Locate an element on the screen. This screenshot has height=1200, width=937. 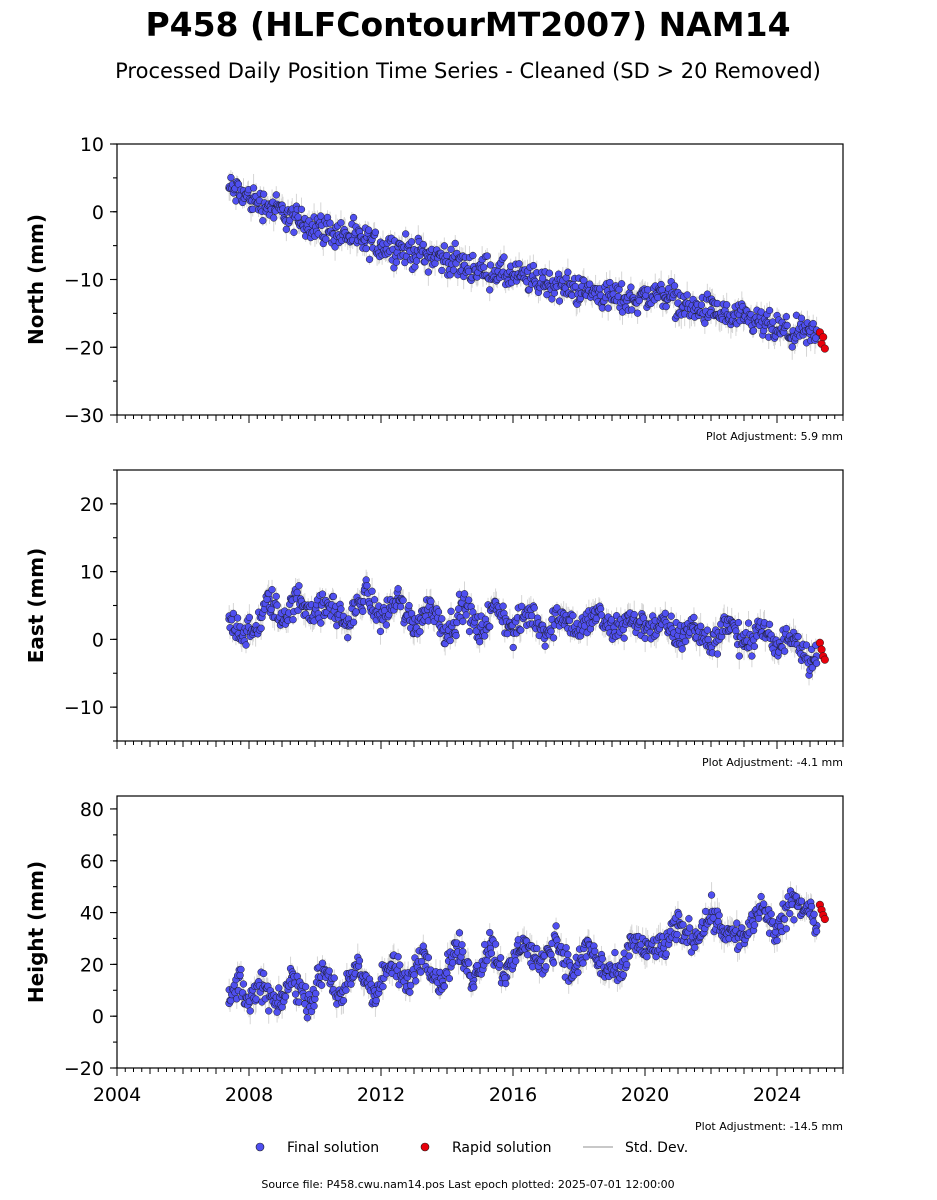
x-tick-label: 2024 is located at coordinates (777, 1095).